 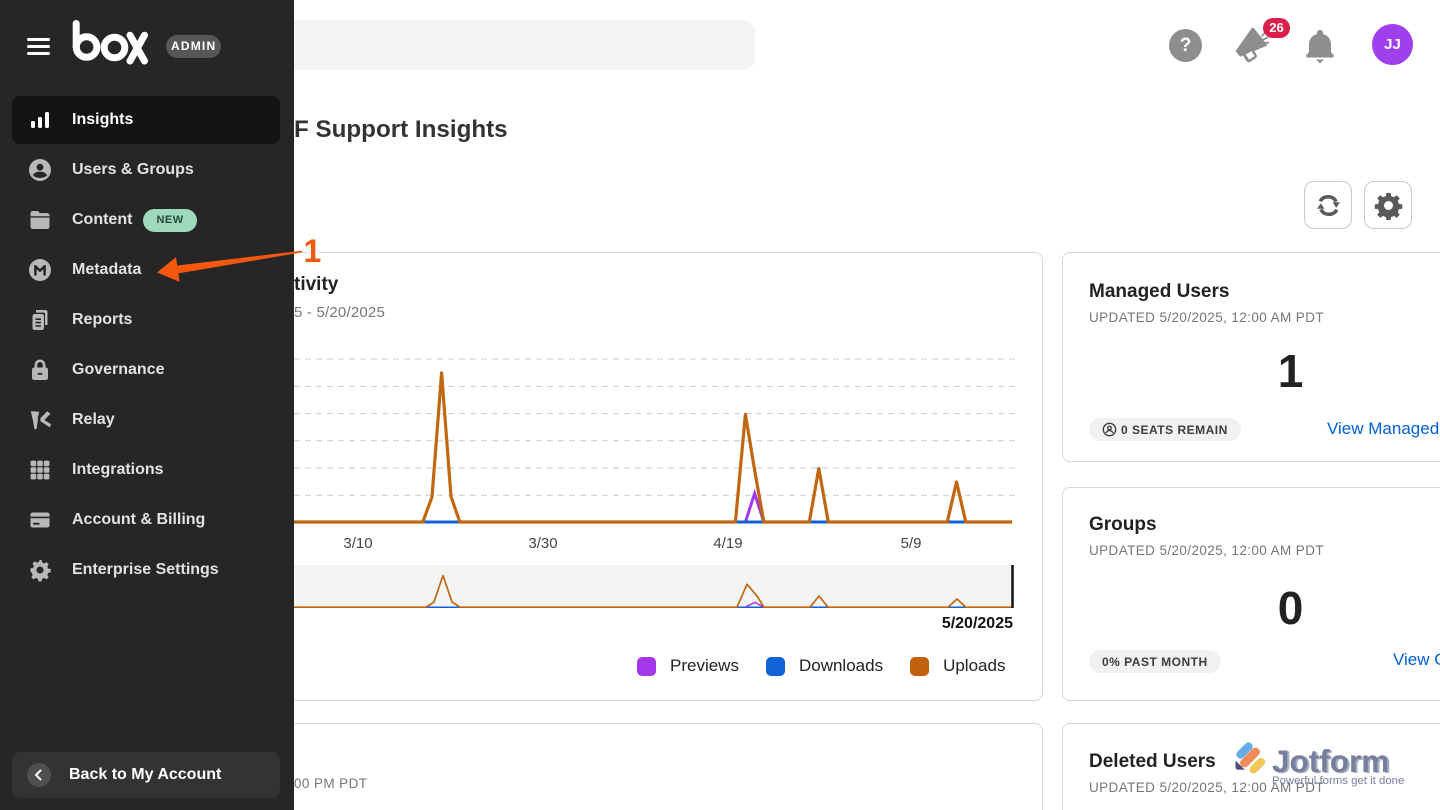 I want to click on svg-text: Powerful forms get it done, so click(x=1338, y=781).